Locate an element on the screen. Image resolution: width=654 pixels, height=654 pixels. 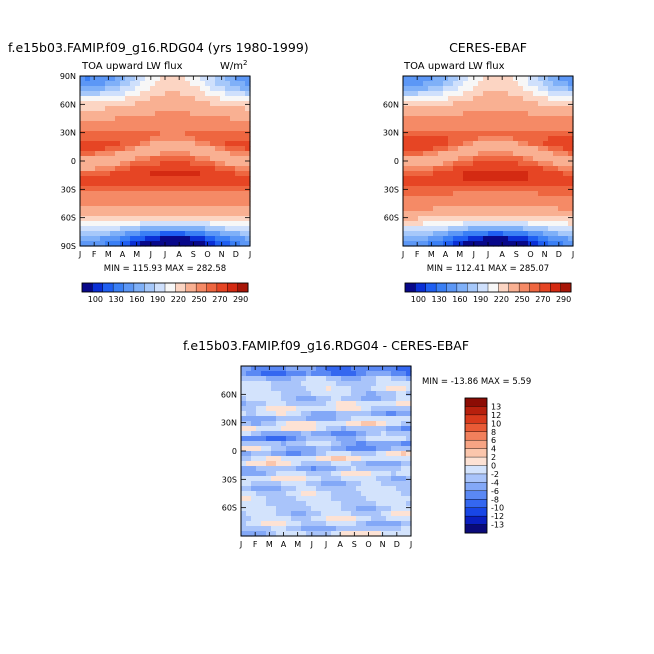
x-tick-label: A is located at coordinates (123, 254).